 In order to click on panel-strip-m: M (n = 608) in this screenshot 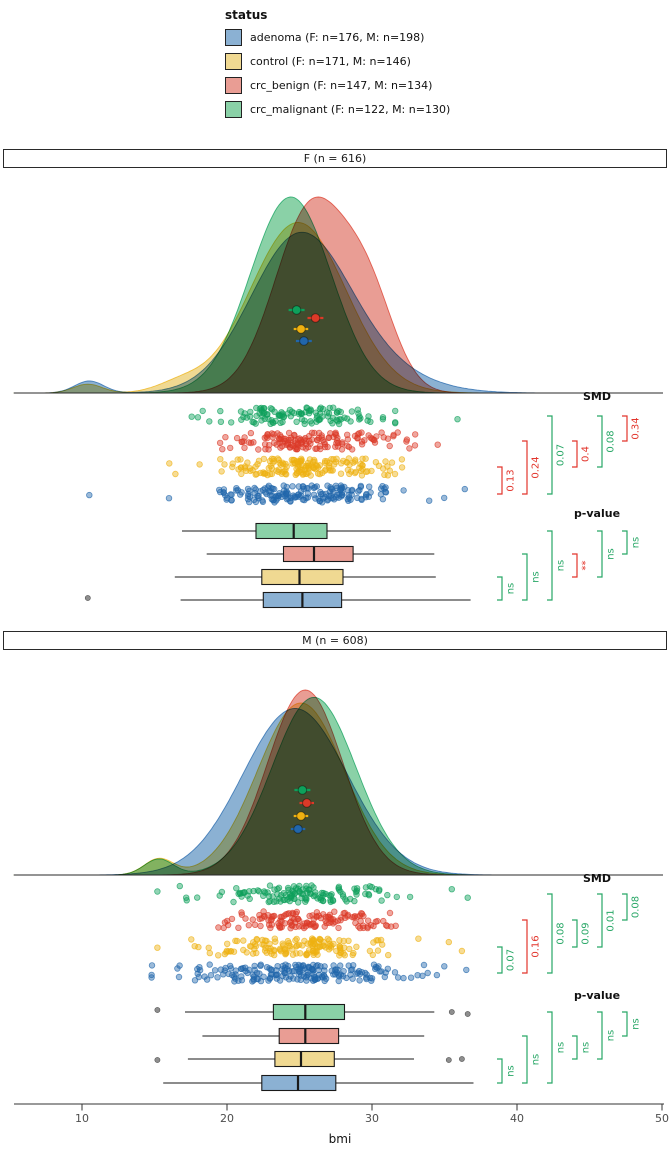, I will do `click(335, 640)`.